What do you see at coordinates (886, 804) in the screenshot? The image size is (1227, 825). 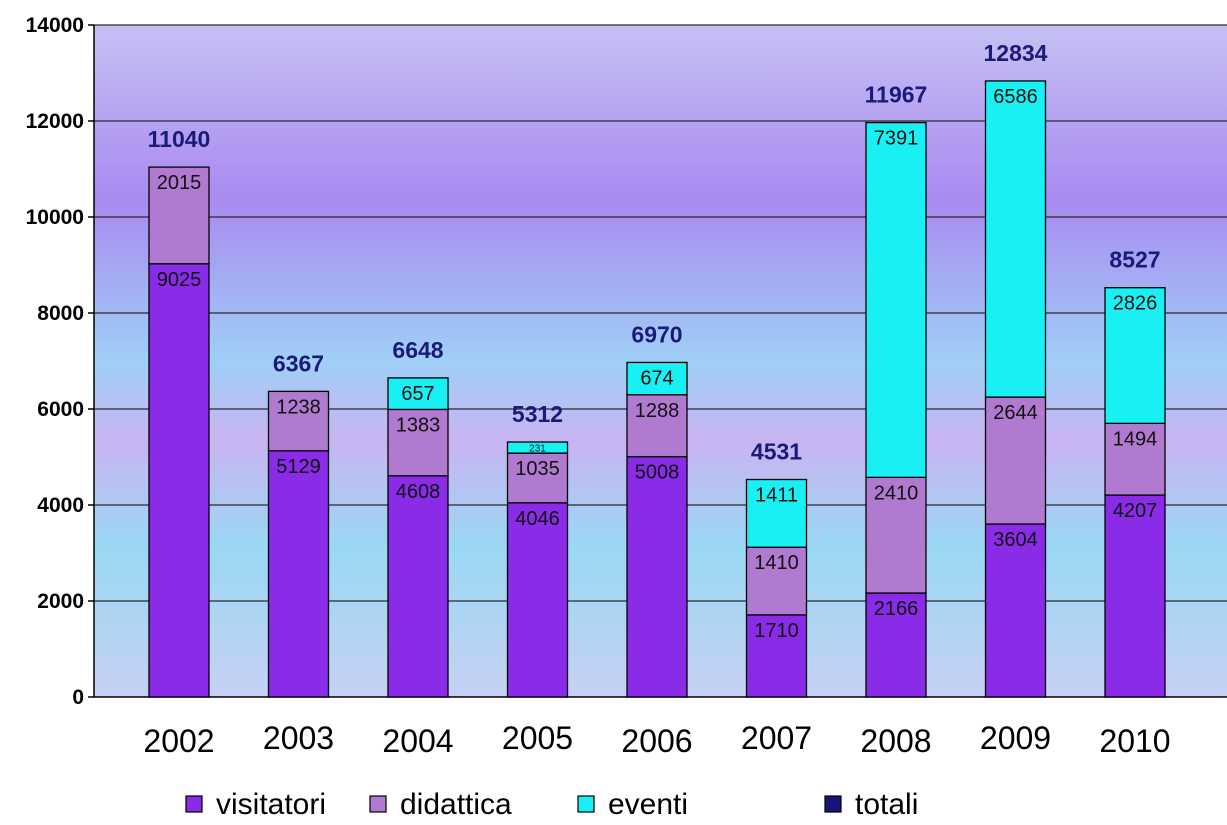 I see `legend-label-totali: totali` at bounding box center [886, 804].